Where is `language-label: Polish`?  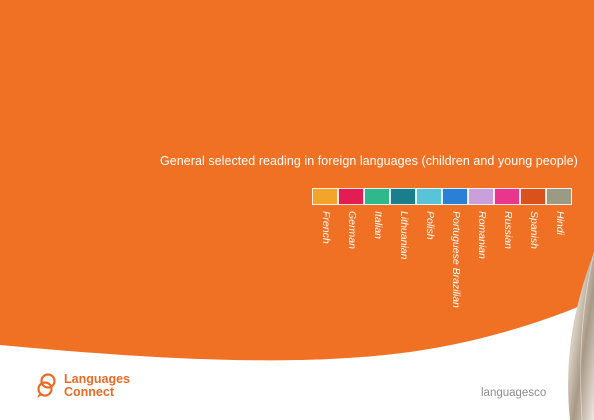
language-label: Polish is located at coordinates (430, 225).